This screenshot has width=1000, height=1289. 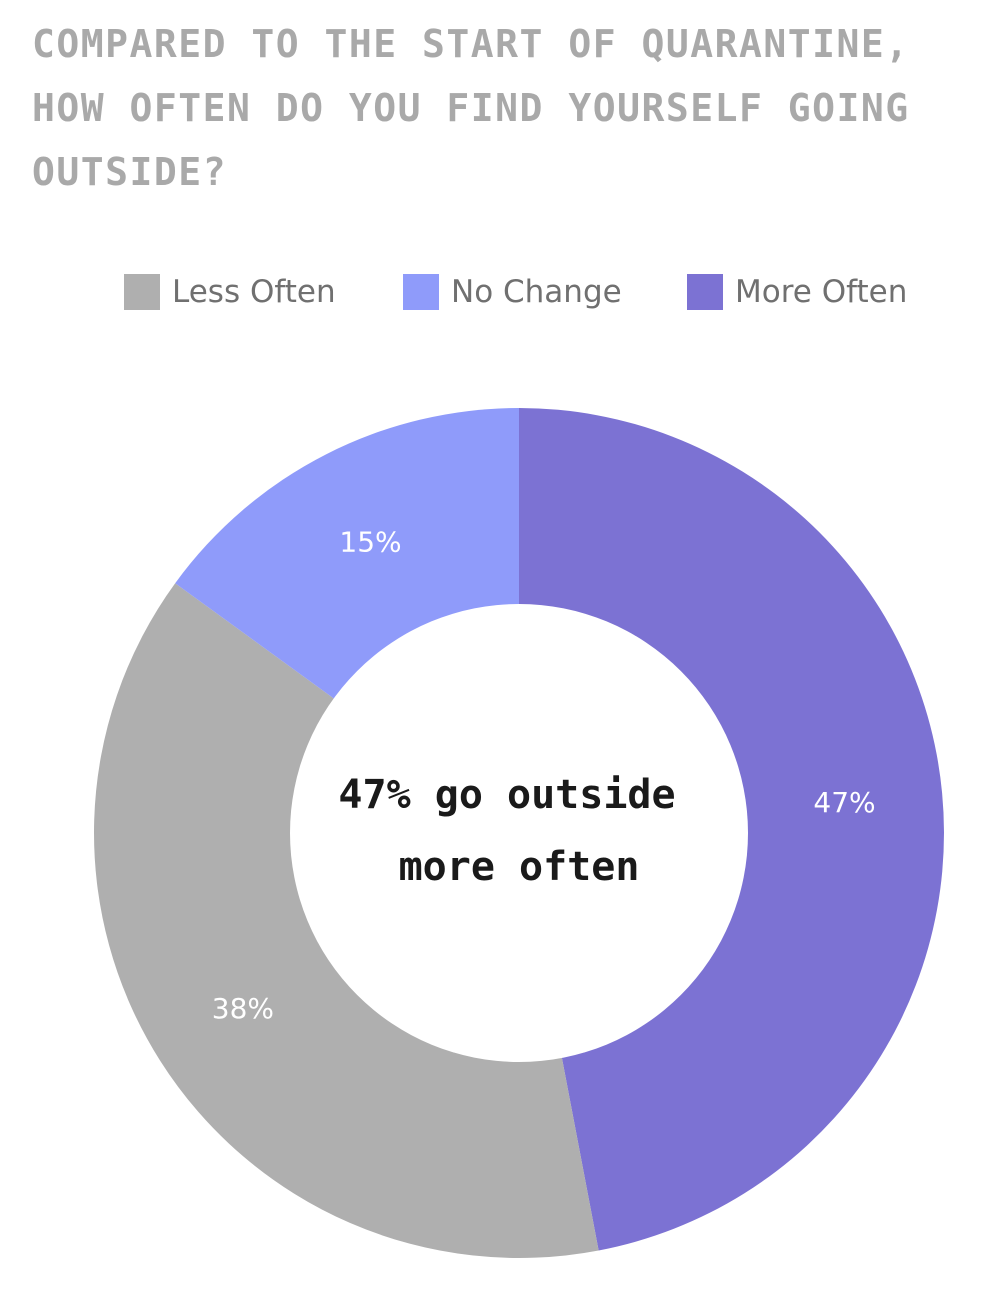 I want to click on center-text-line-1: 47% go outside, so click(x=506, y=795).